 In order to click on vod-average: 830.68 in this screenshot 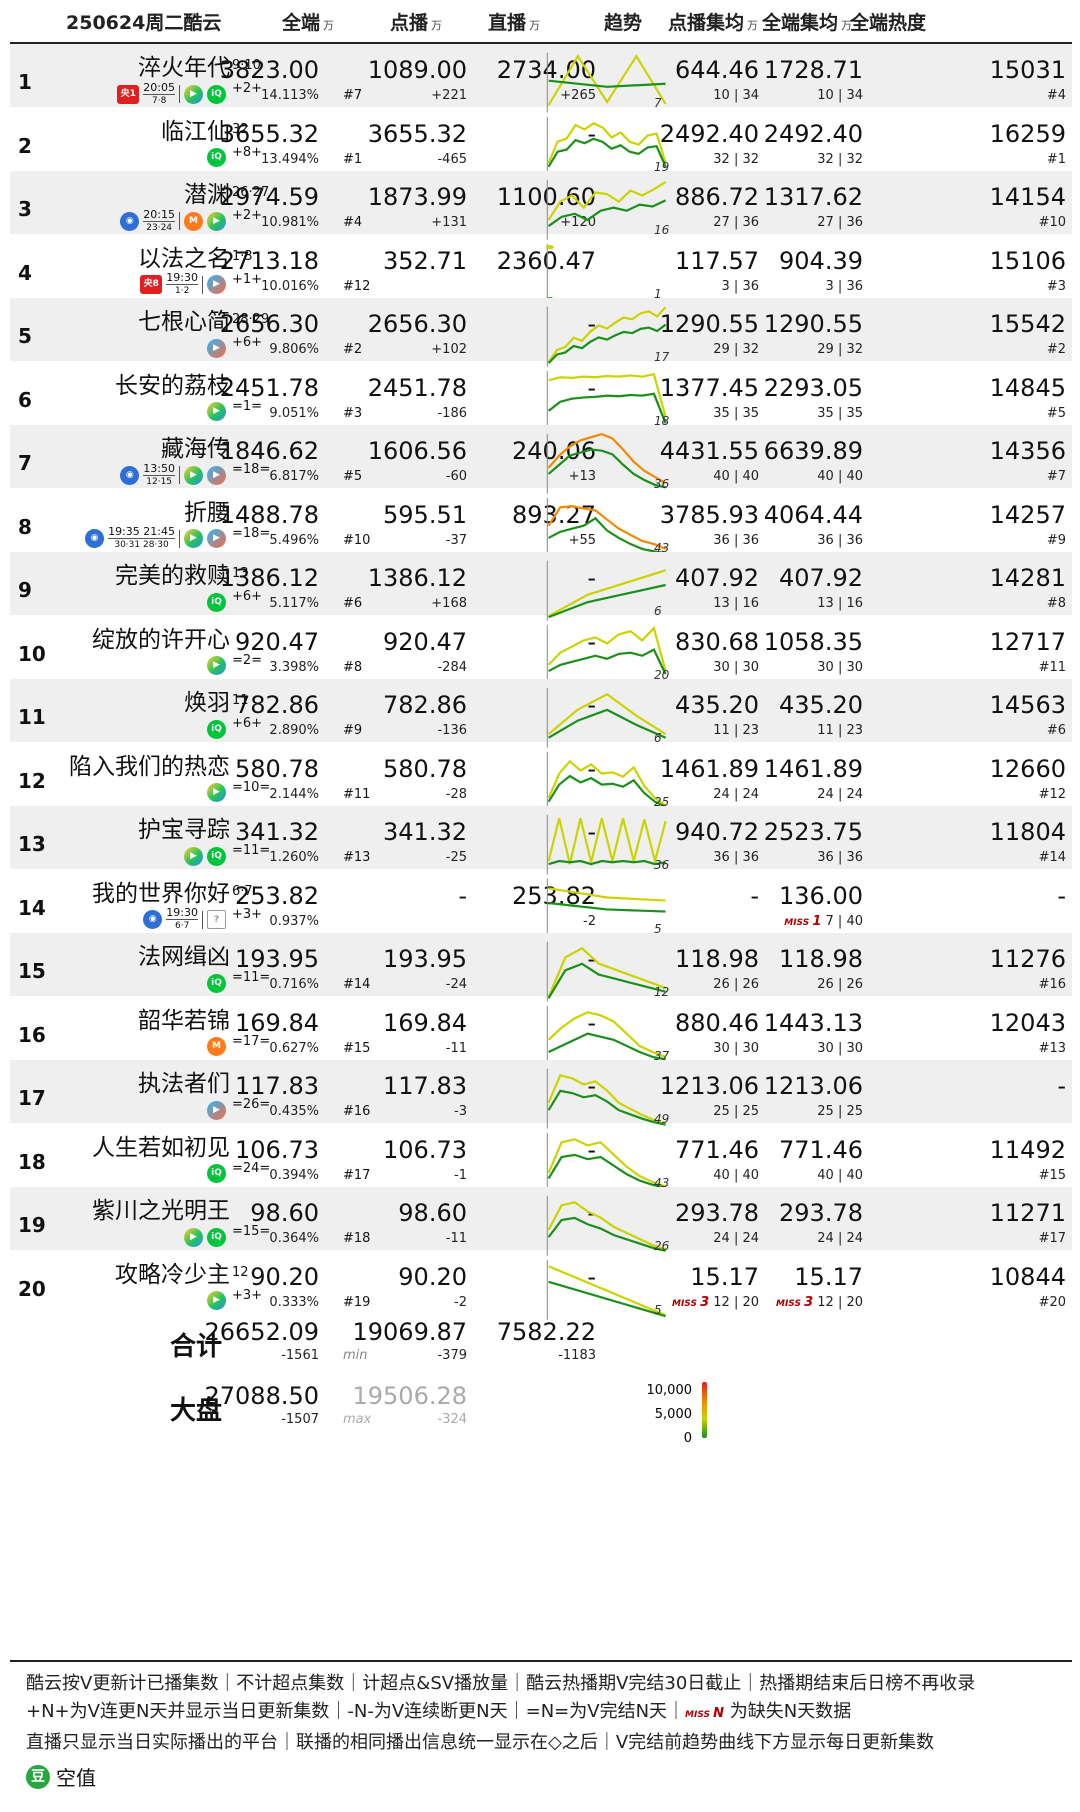, I will do `click(717, 641)`.